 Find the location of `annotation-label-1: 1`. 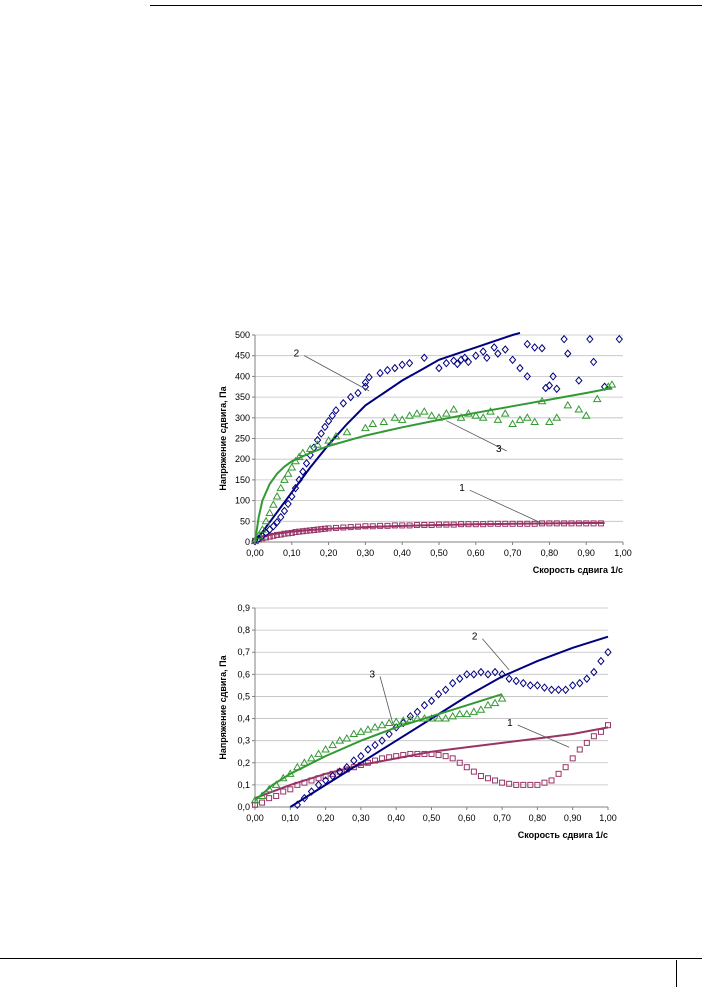

annotation-label-1: 1 is located at coordinates (462, 488).